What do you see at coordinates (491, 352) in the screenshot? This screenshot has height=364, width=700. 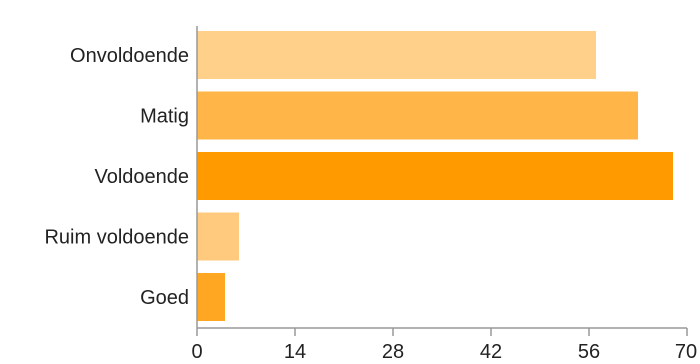 I see `x-tick-label: 42` at bounding box center [491, 352].